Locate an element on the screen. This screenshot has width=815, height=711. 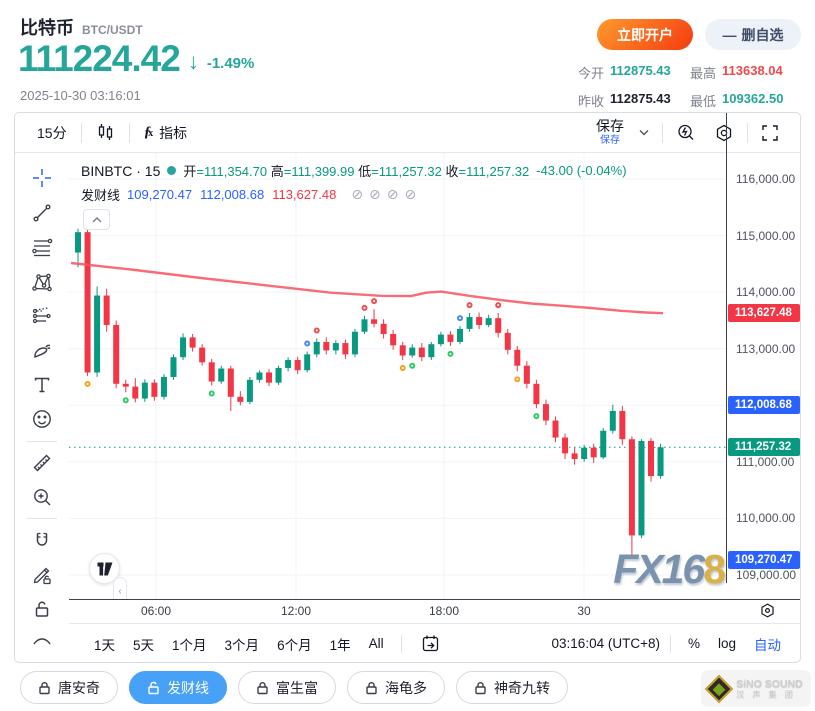
strategy-tab-海龟多: 海龟多 is located at coordinates (396, 687).